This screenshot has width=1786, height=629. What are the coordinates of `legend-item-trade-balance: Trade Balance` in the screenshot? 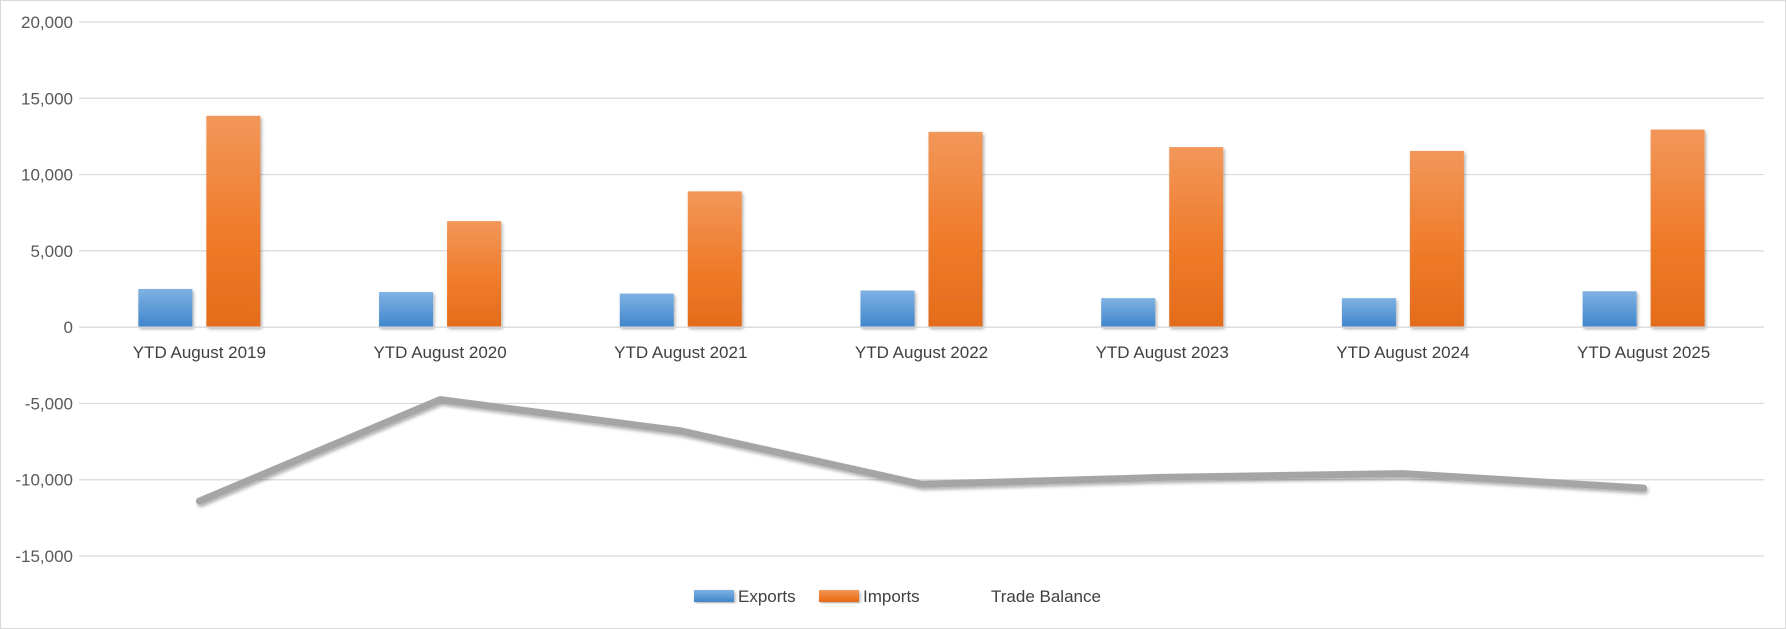 It's located at (1021, 596).